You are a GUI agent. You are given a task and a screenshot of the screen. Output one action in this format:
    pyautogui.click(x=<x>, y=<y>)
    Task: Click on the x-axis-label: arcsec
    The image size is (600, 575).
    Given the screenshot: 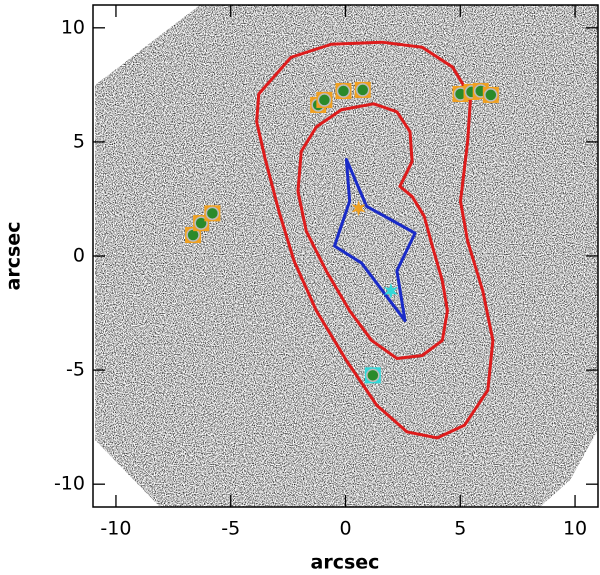 What is the action you would take?
    pyautogui.click(x=345, y=563)
    